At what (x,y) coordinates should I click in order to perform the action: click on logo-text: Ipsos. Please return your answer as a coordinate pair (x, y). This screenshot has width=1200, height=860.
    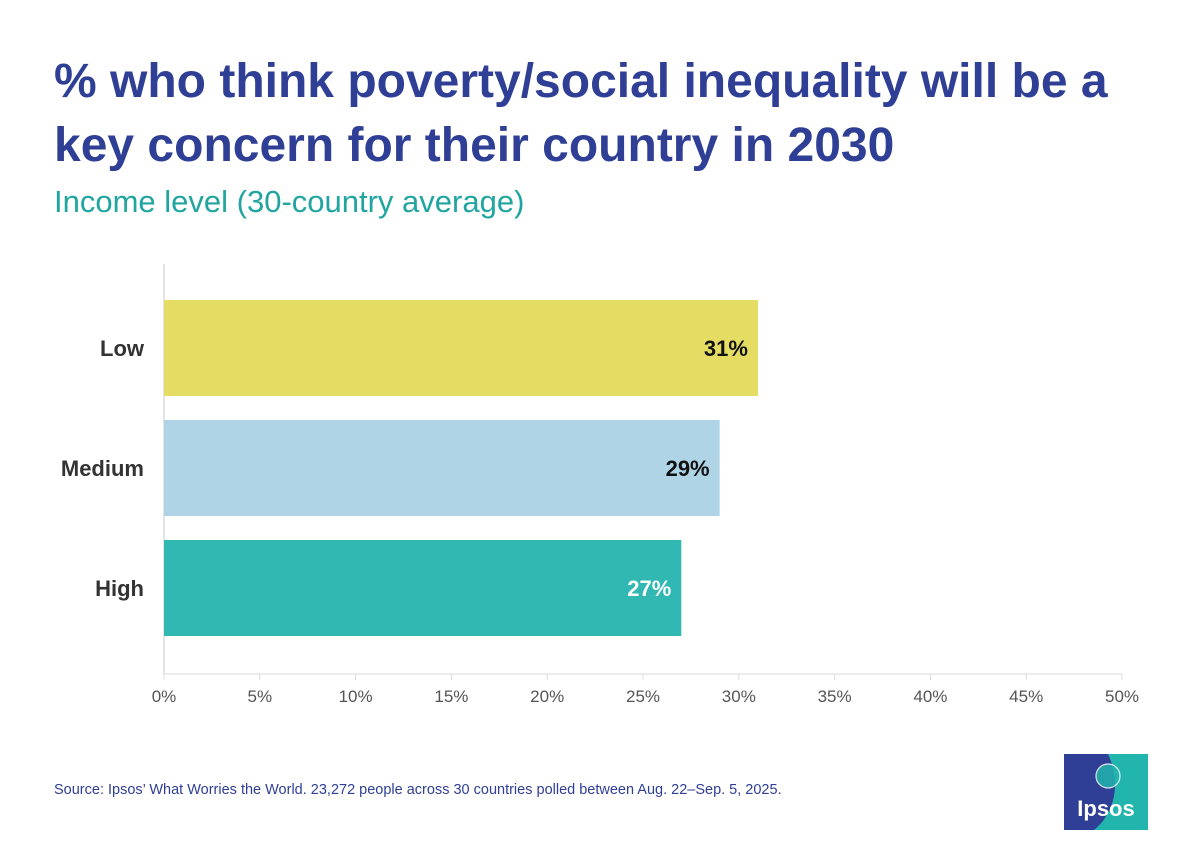
    Looking at the image, I should click on (1105, 808).